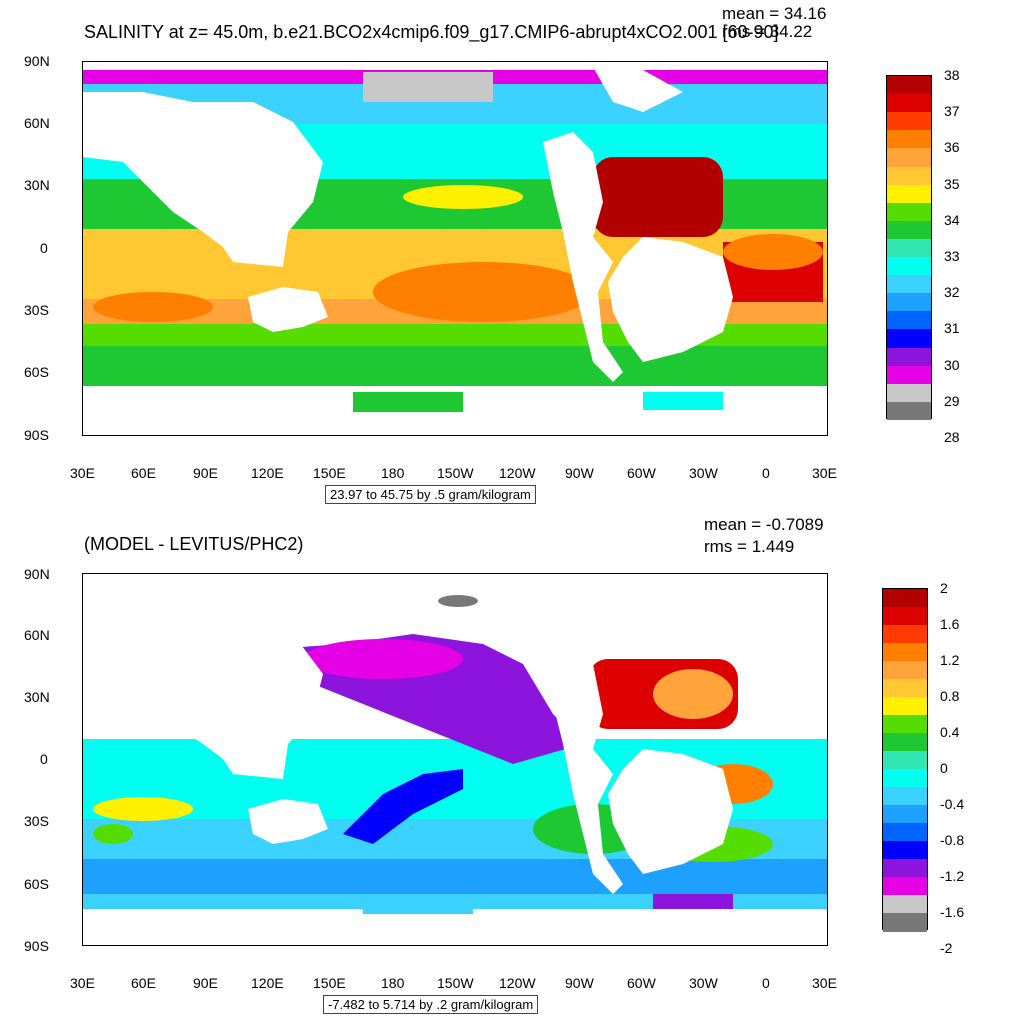 The height and width of the screenshot is (1024, 1024). What do you see at coordinates (749, 546) in the screenshot?
I see `bottom-rms: rms = 1.449` at bounding box center [749, 546].